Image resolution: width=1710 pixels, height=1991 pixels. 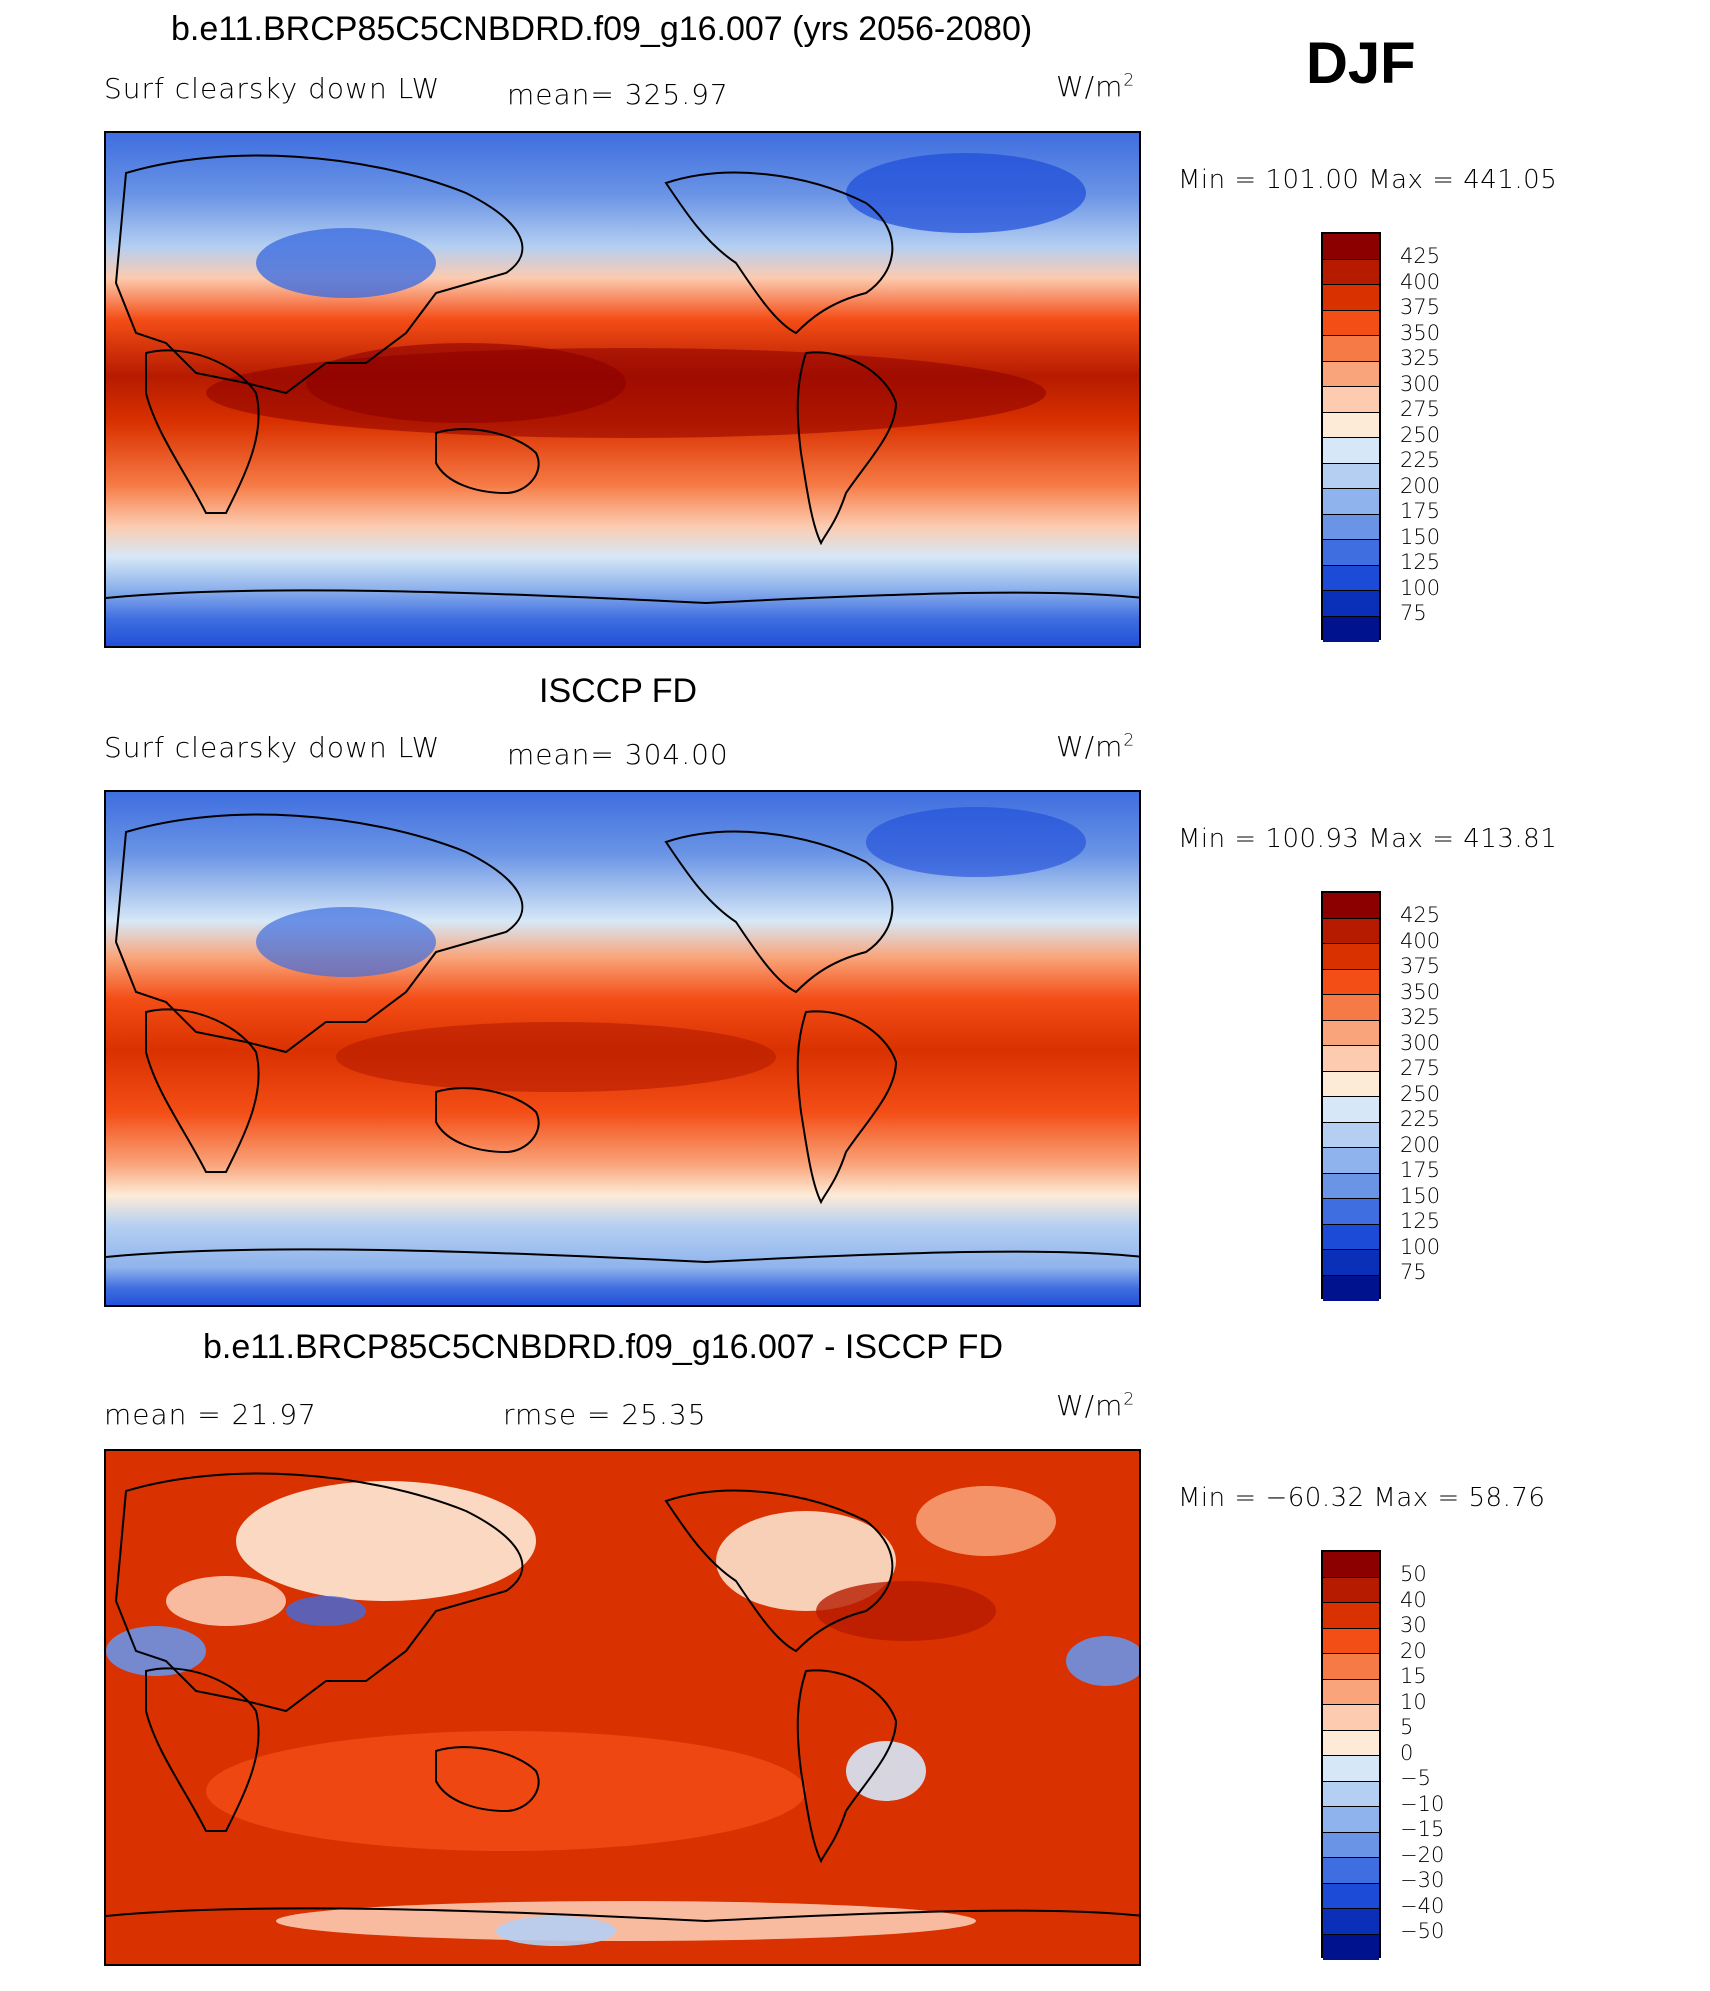 I want to click on panel-3-rmse-label: rmse = 25.35, so click(x=605, y=1414).